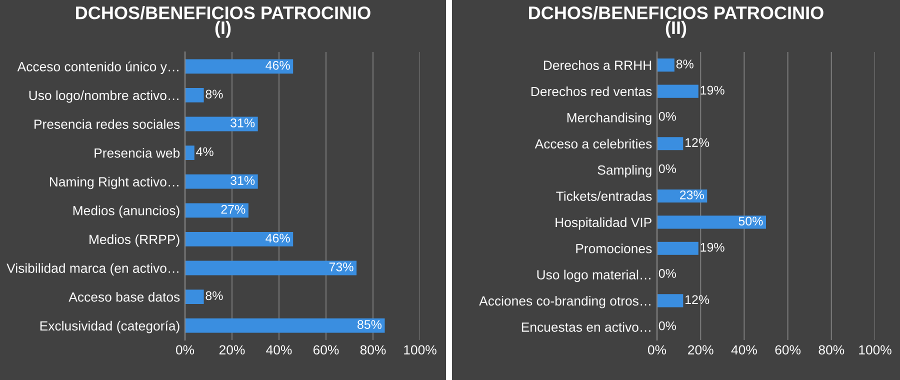 The height and width of the screenshot is (380, 900). Describe the element at coordinates (370, 324) in the screenshot. I see `data-label: 85%` at that location.